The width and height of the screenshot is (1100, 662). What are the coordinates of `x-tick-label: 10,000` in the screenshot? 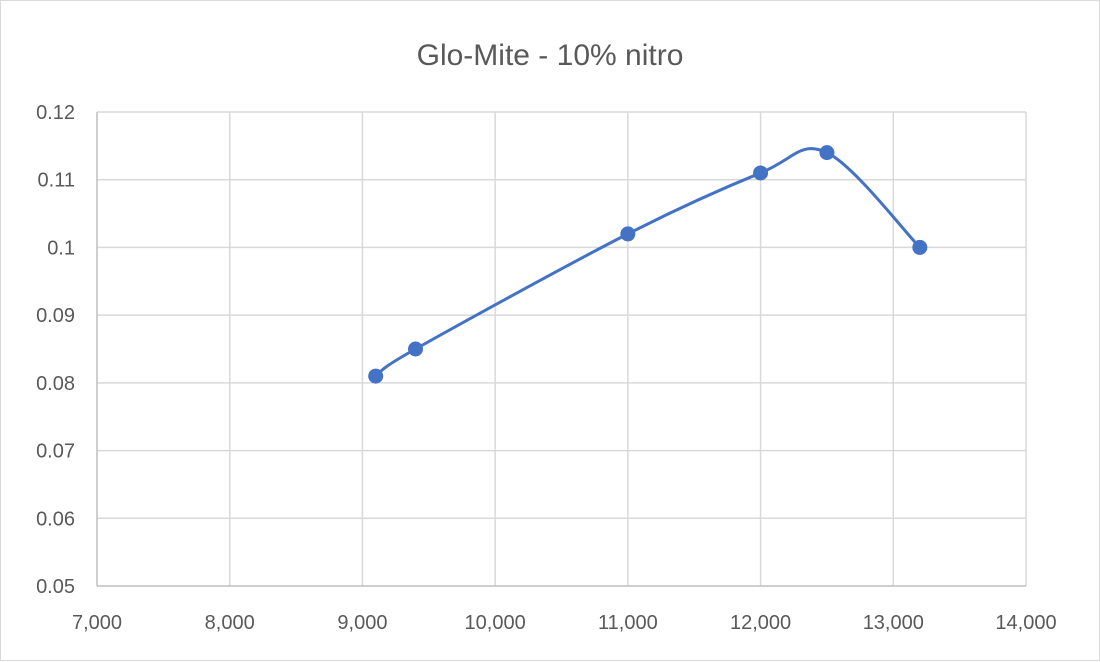 It's located at (495, 623).